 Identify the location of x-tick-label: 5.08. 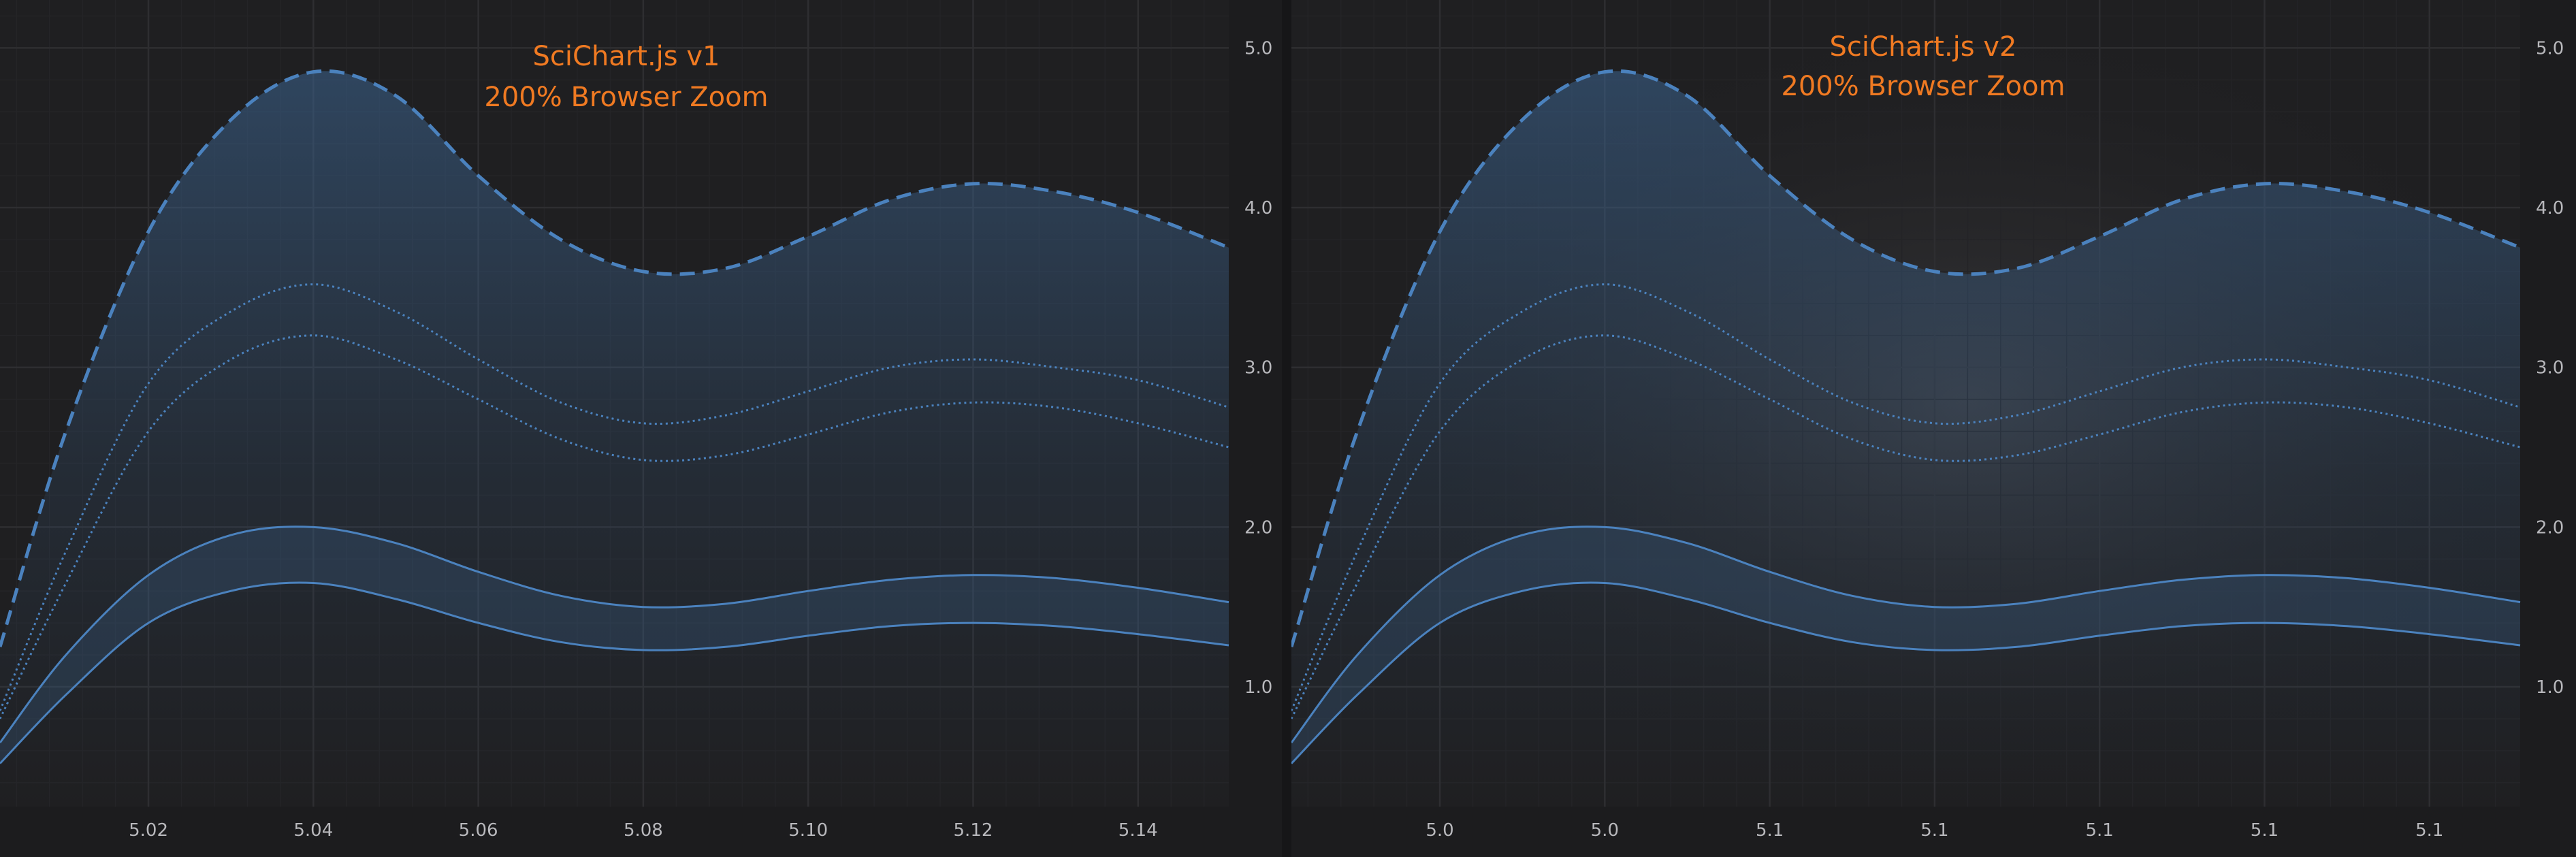
(643, 830).